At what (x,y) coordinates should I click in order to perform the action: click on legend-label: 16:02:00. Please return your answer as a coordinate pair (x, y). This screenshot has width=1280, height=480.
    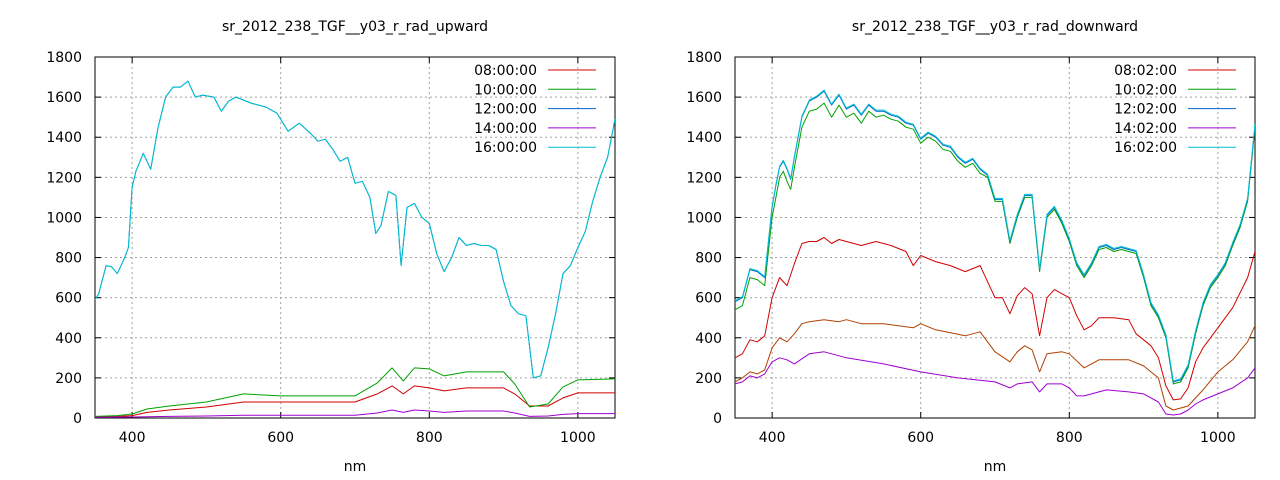
    Looking at the image, I should click on (1145, 148).